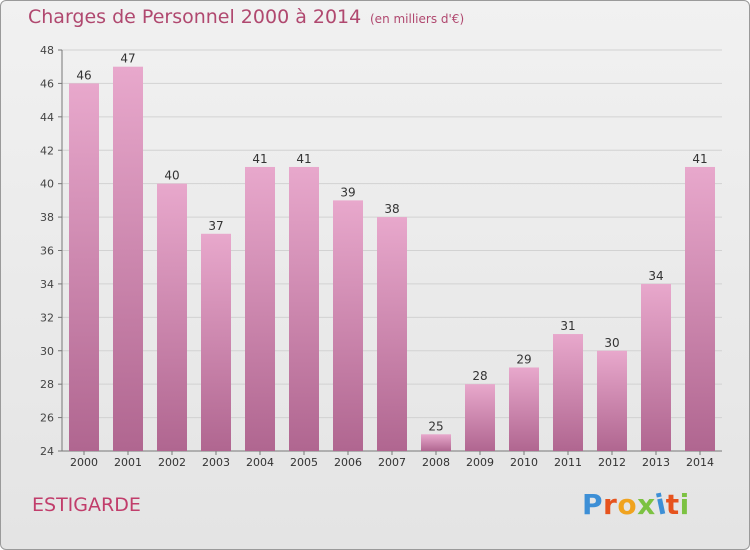 The width and height of the screenshot is (750, 550). I want to click on value-label-2000: 46, so click(83, 75).